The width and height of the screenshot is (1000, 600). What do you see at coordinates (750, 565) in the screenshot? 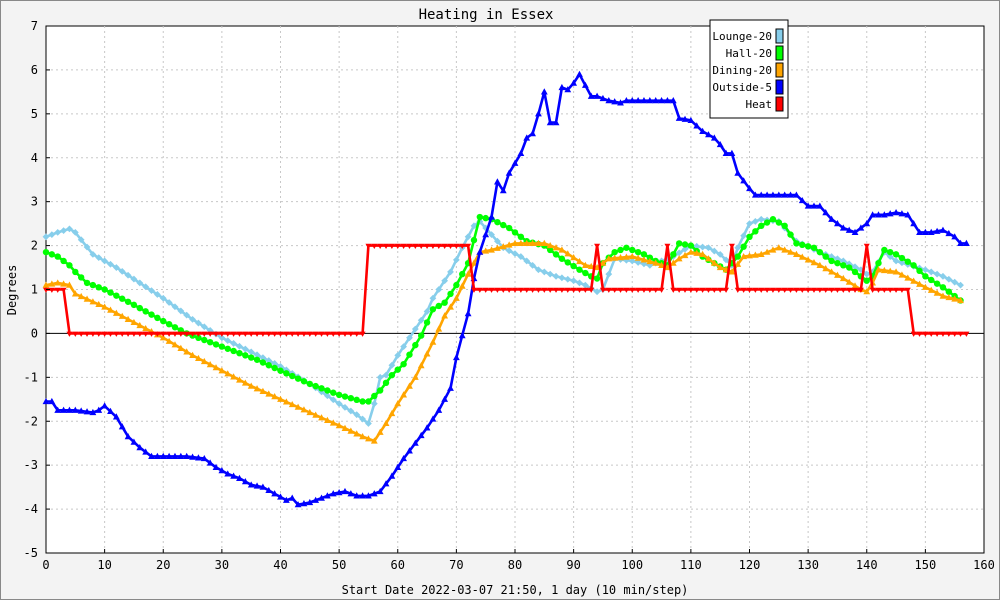
I see `x-tick-label: 120` at bounding box center [750, 565].